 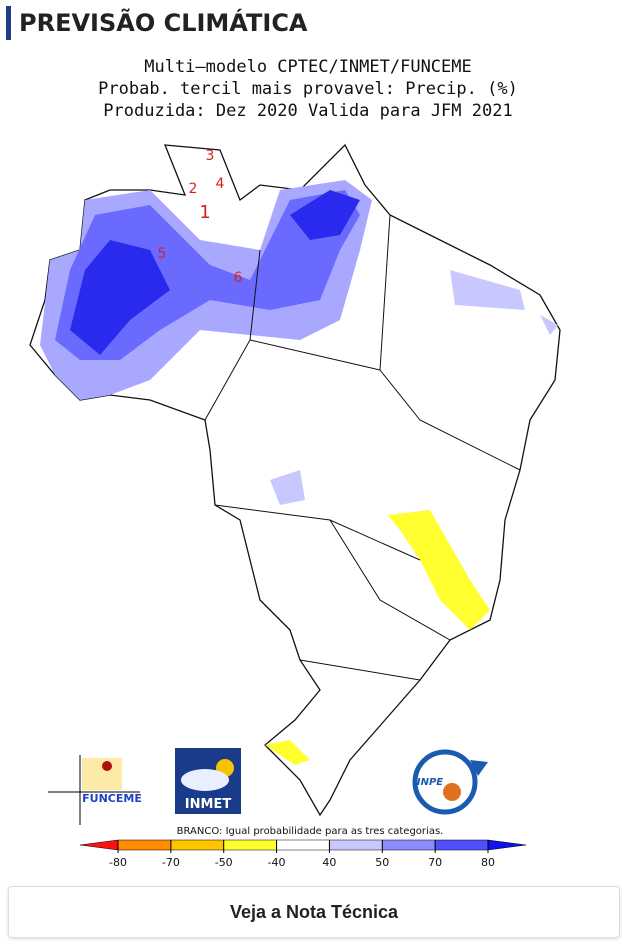 What do you see at coordinates (215, 272) in the screenshot?
I see `blue-core` at bounding box center [215, 272].